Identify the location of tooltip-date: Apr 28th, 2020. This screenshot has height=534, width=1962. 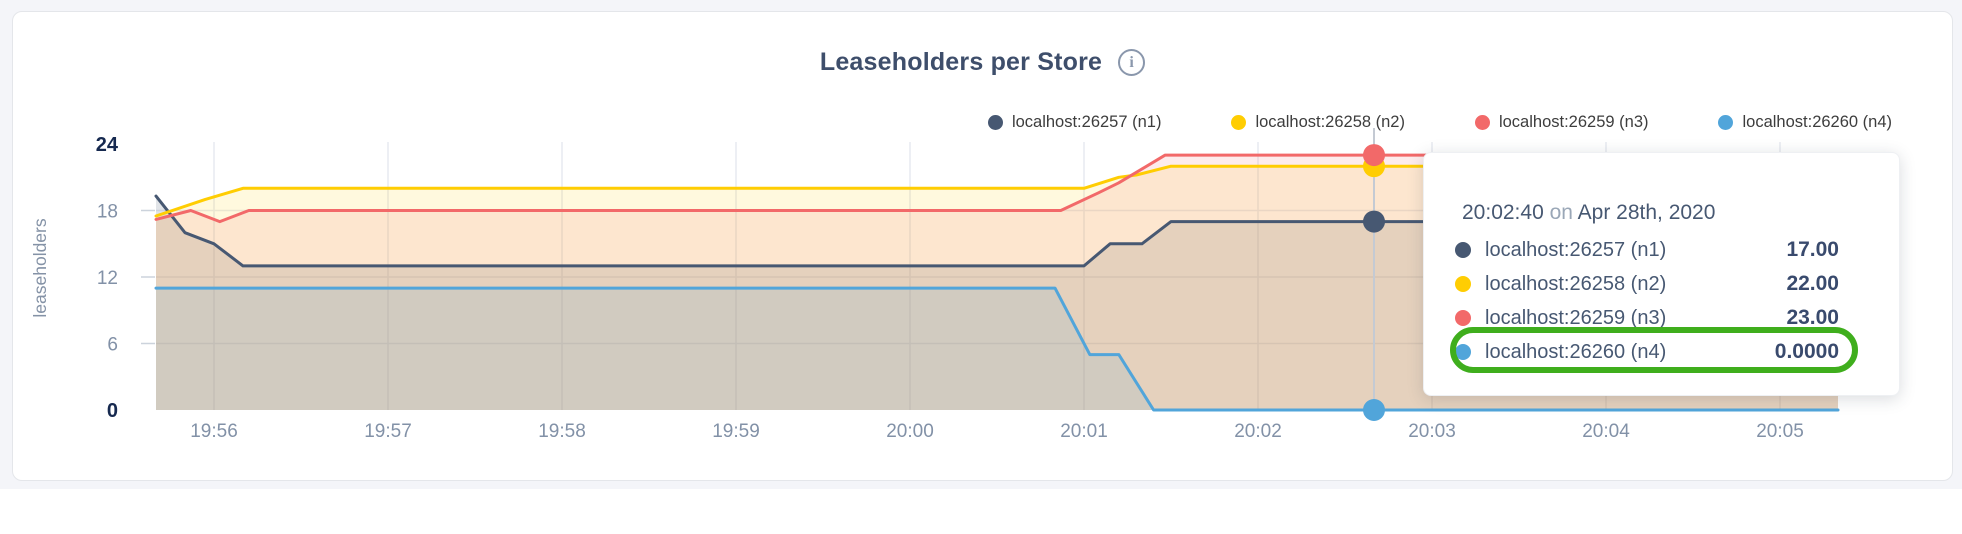
(1646, 212).